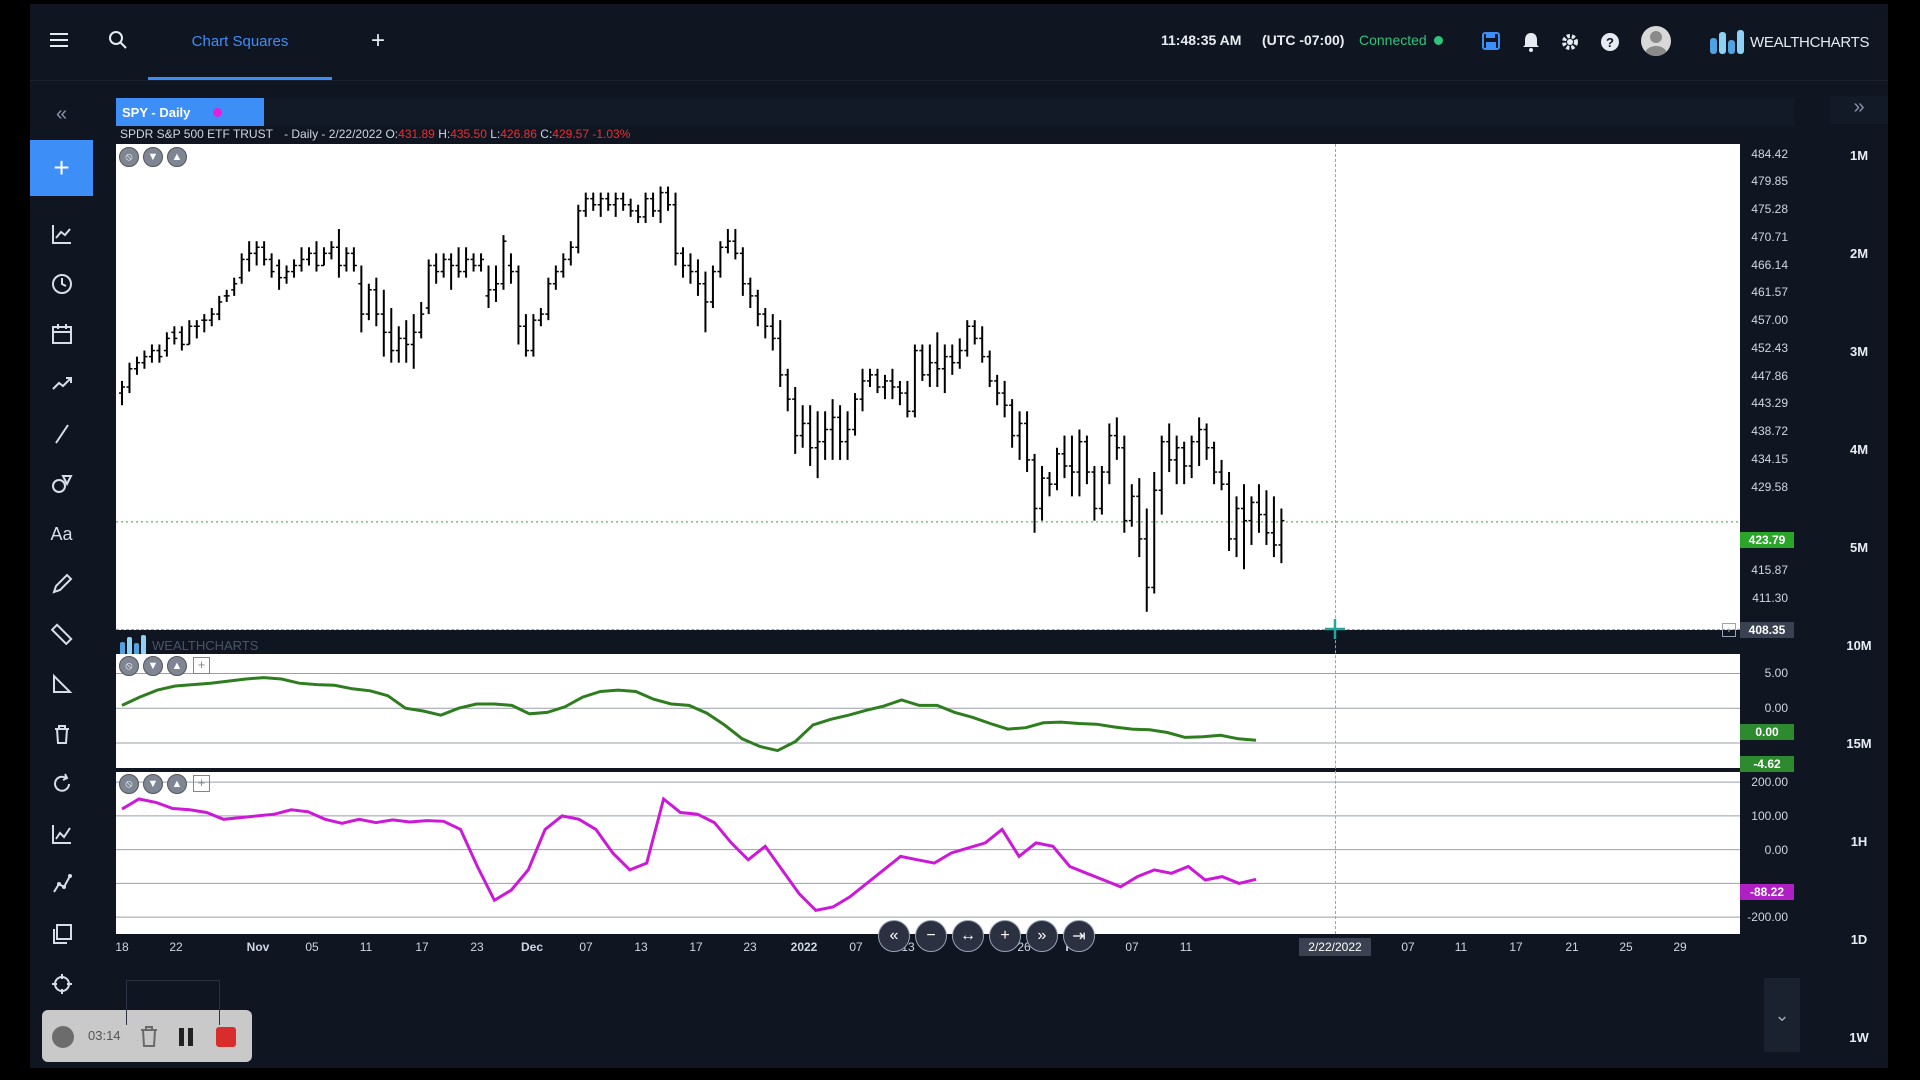  What do you see at coordinates (1570, 44) in the screenshot?
I see `gear-icon` at bounding box center [1570, 44].